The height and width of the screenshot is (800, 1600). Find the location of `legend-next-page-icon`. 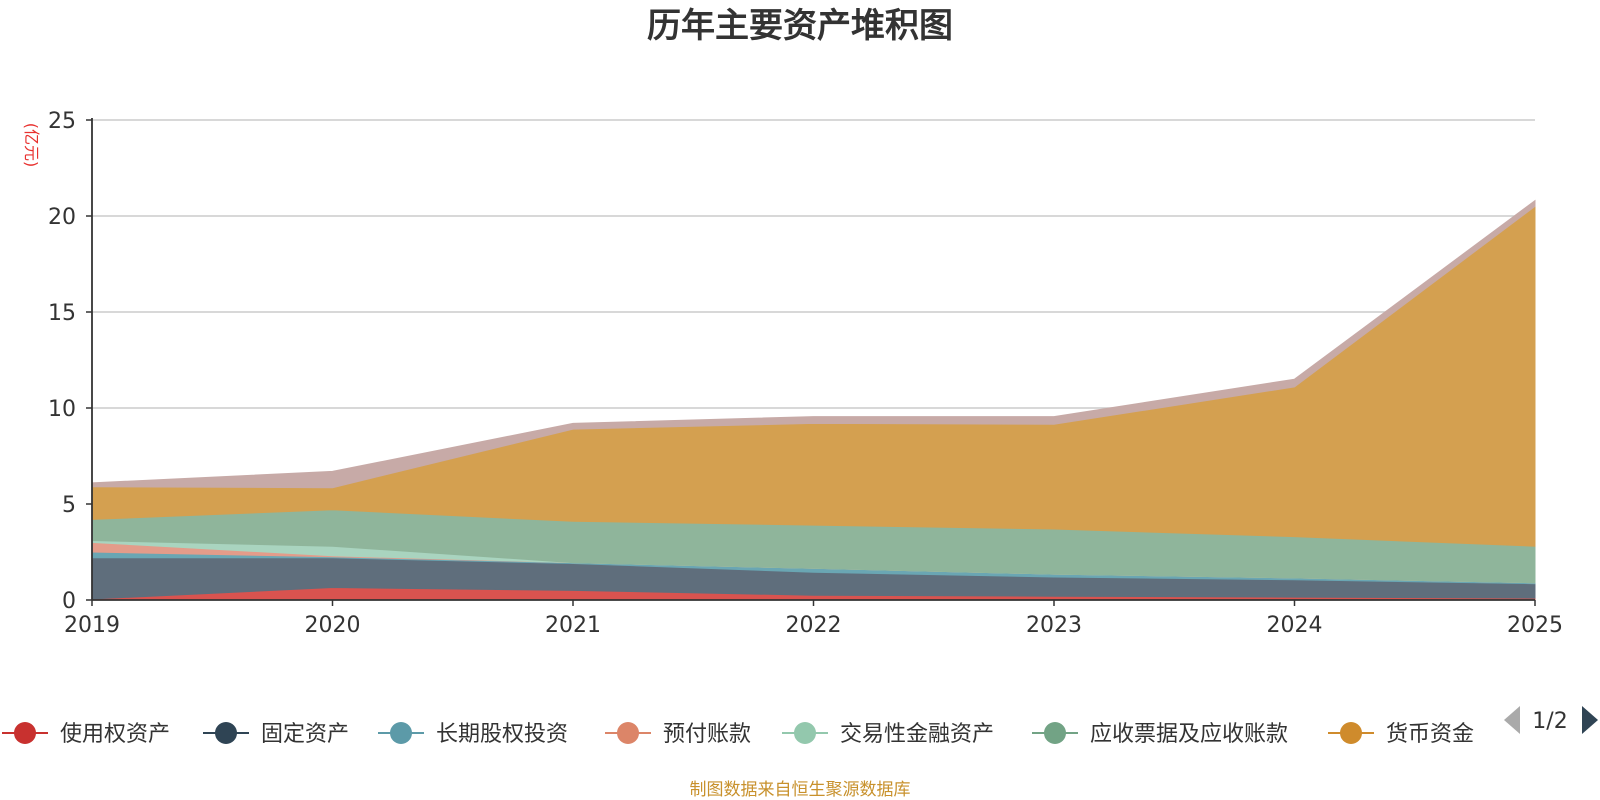

legend-next-page-icon is located at coordinates (1590, 720).